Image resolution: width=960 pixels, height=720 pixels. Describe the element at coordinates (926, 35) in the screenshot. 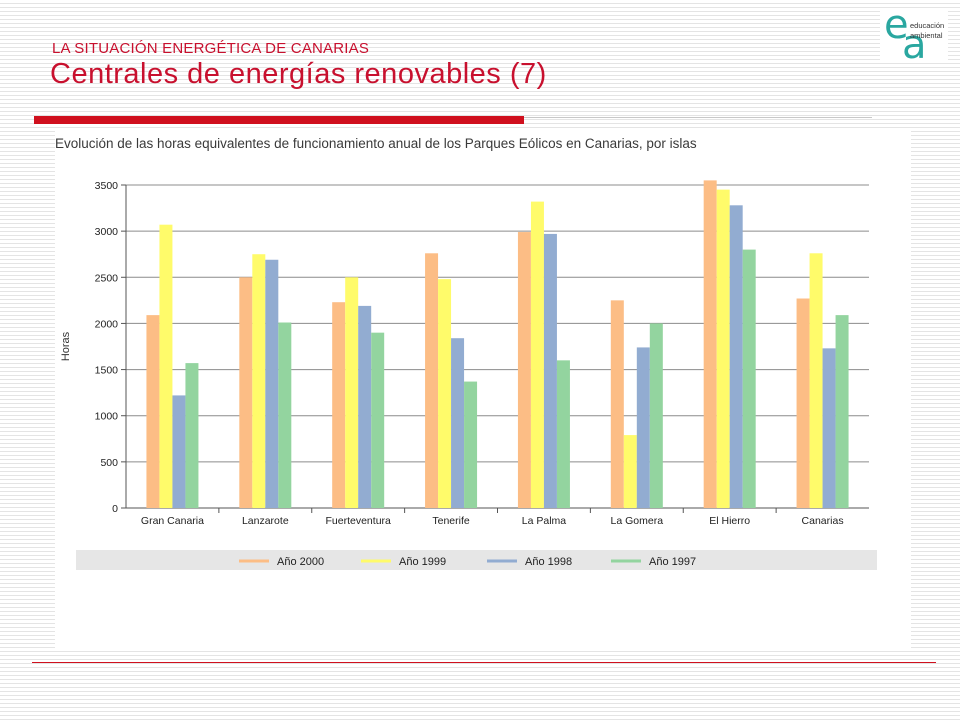

I see `logo-text-ambiental: ambiental` at that location.